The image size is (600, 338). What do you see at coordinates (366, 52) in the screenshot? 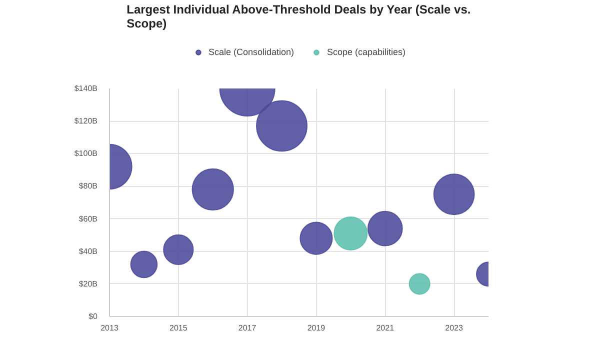
I see `legend-label: Scope (capabilities)` at bounding box center [366, 52].